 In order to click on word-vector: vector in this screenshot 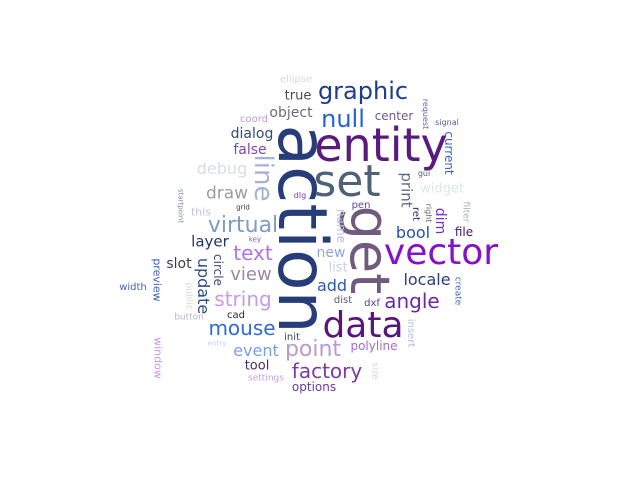, I will do `click(441, 252)`.